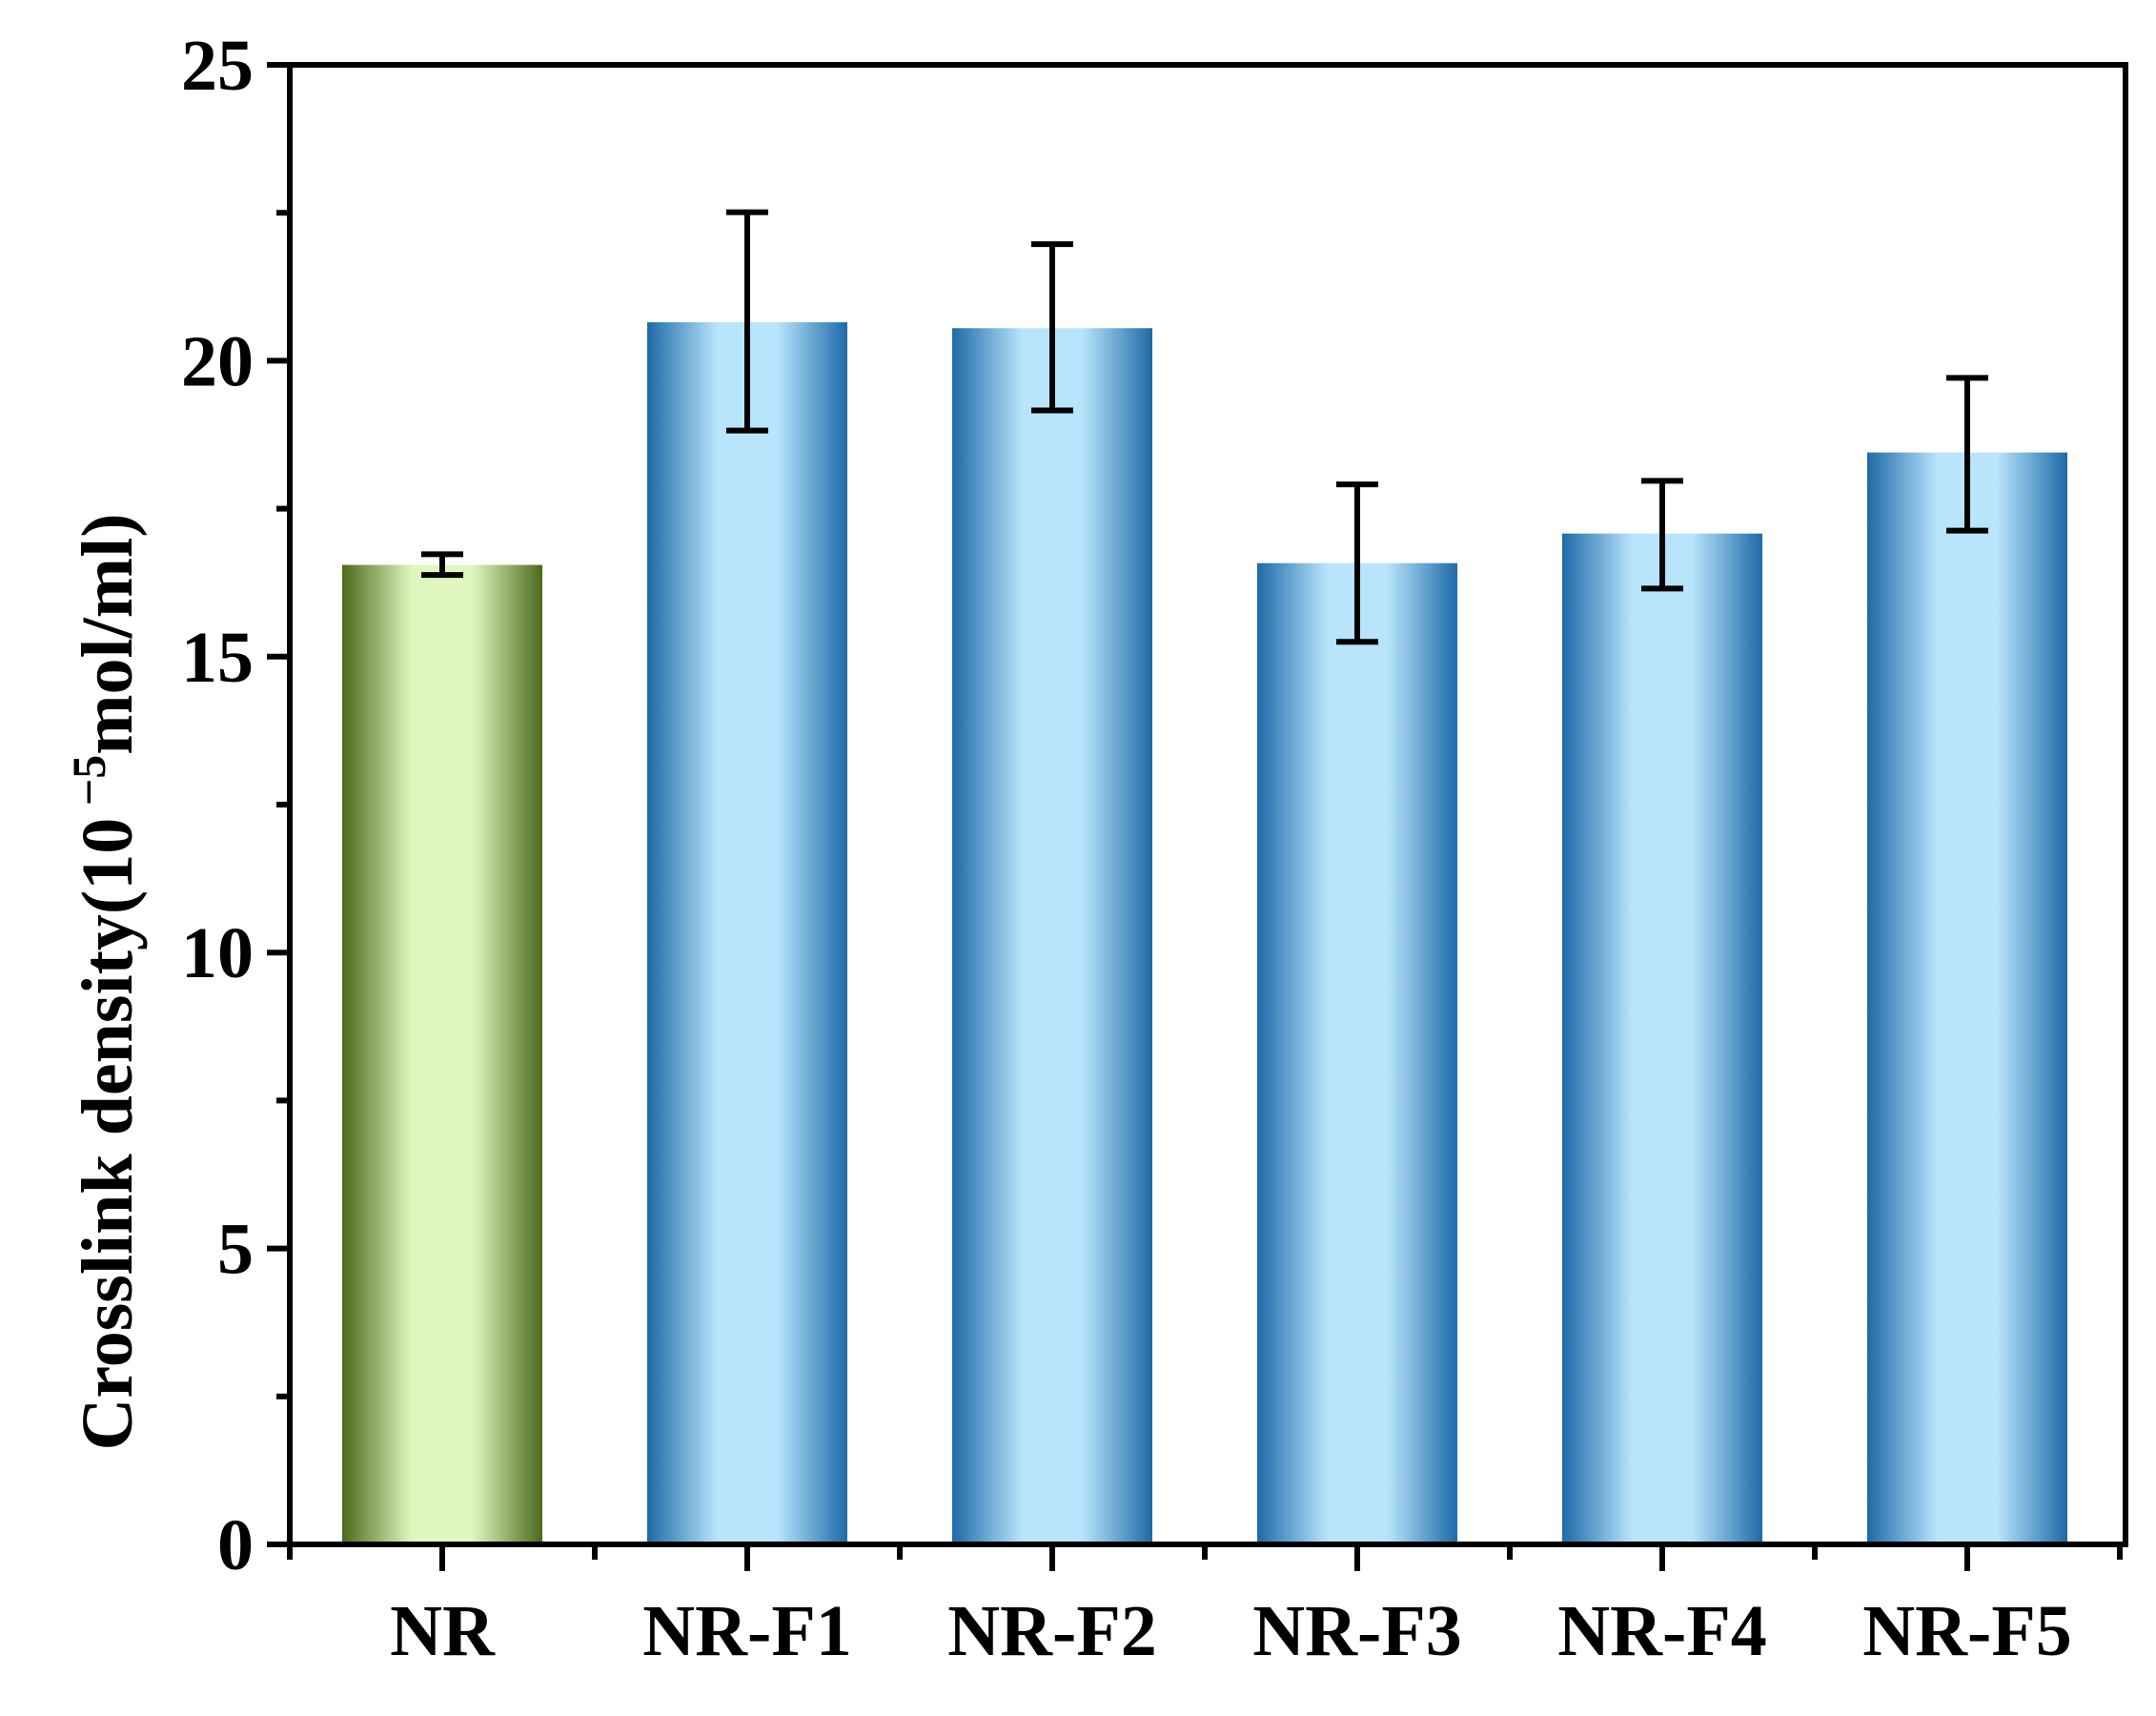 The width and height of the screenshot is (2156, 1716). Describe the element at coordinates (1052, 937) in the screenshot. I see `bar-nr-f2` at that location.